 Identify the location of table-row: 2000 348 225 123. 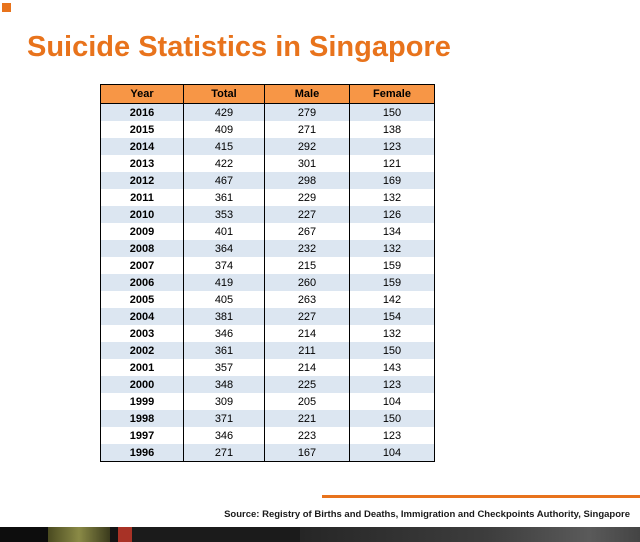
(267, 384).